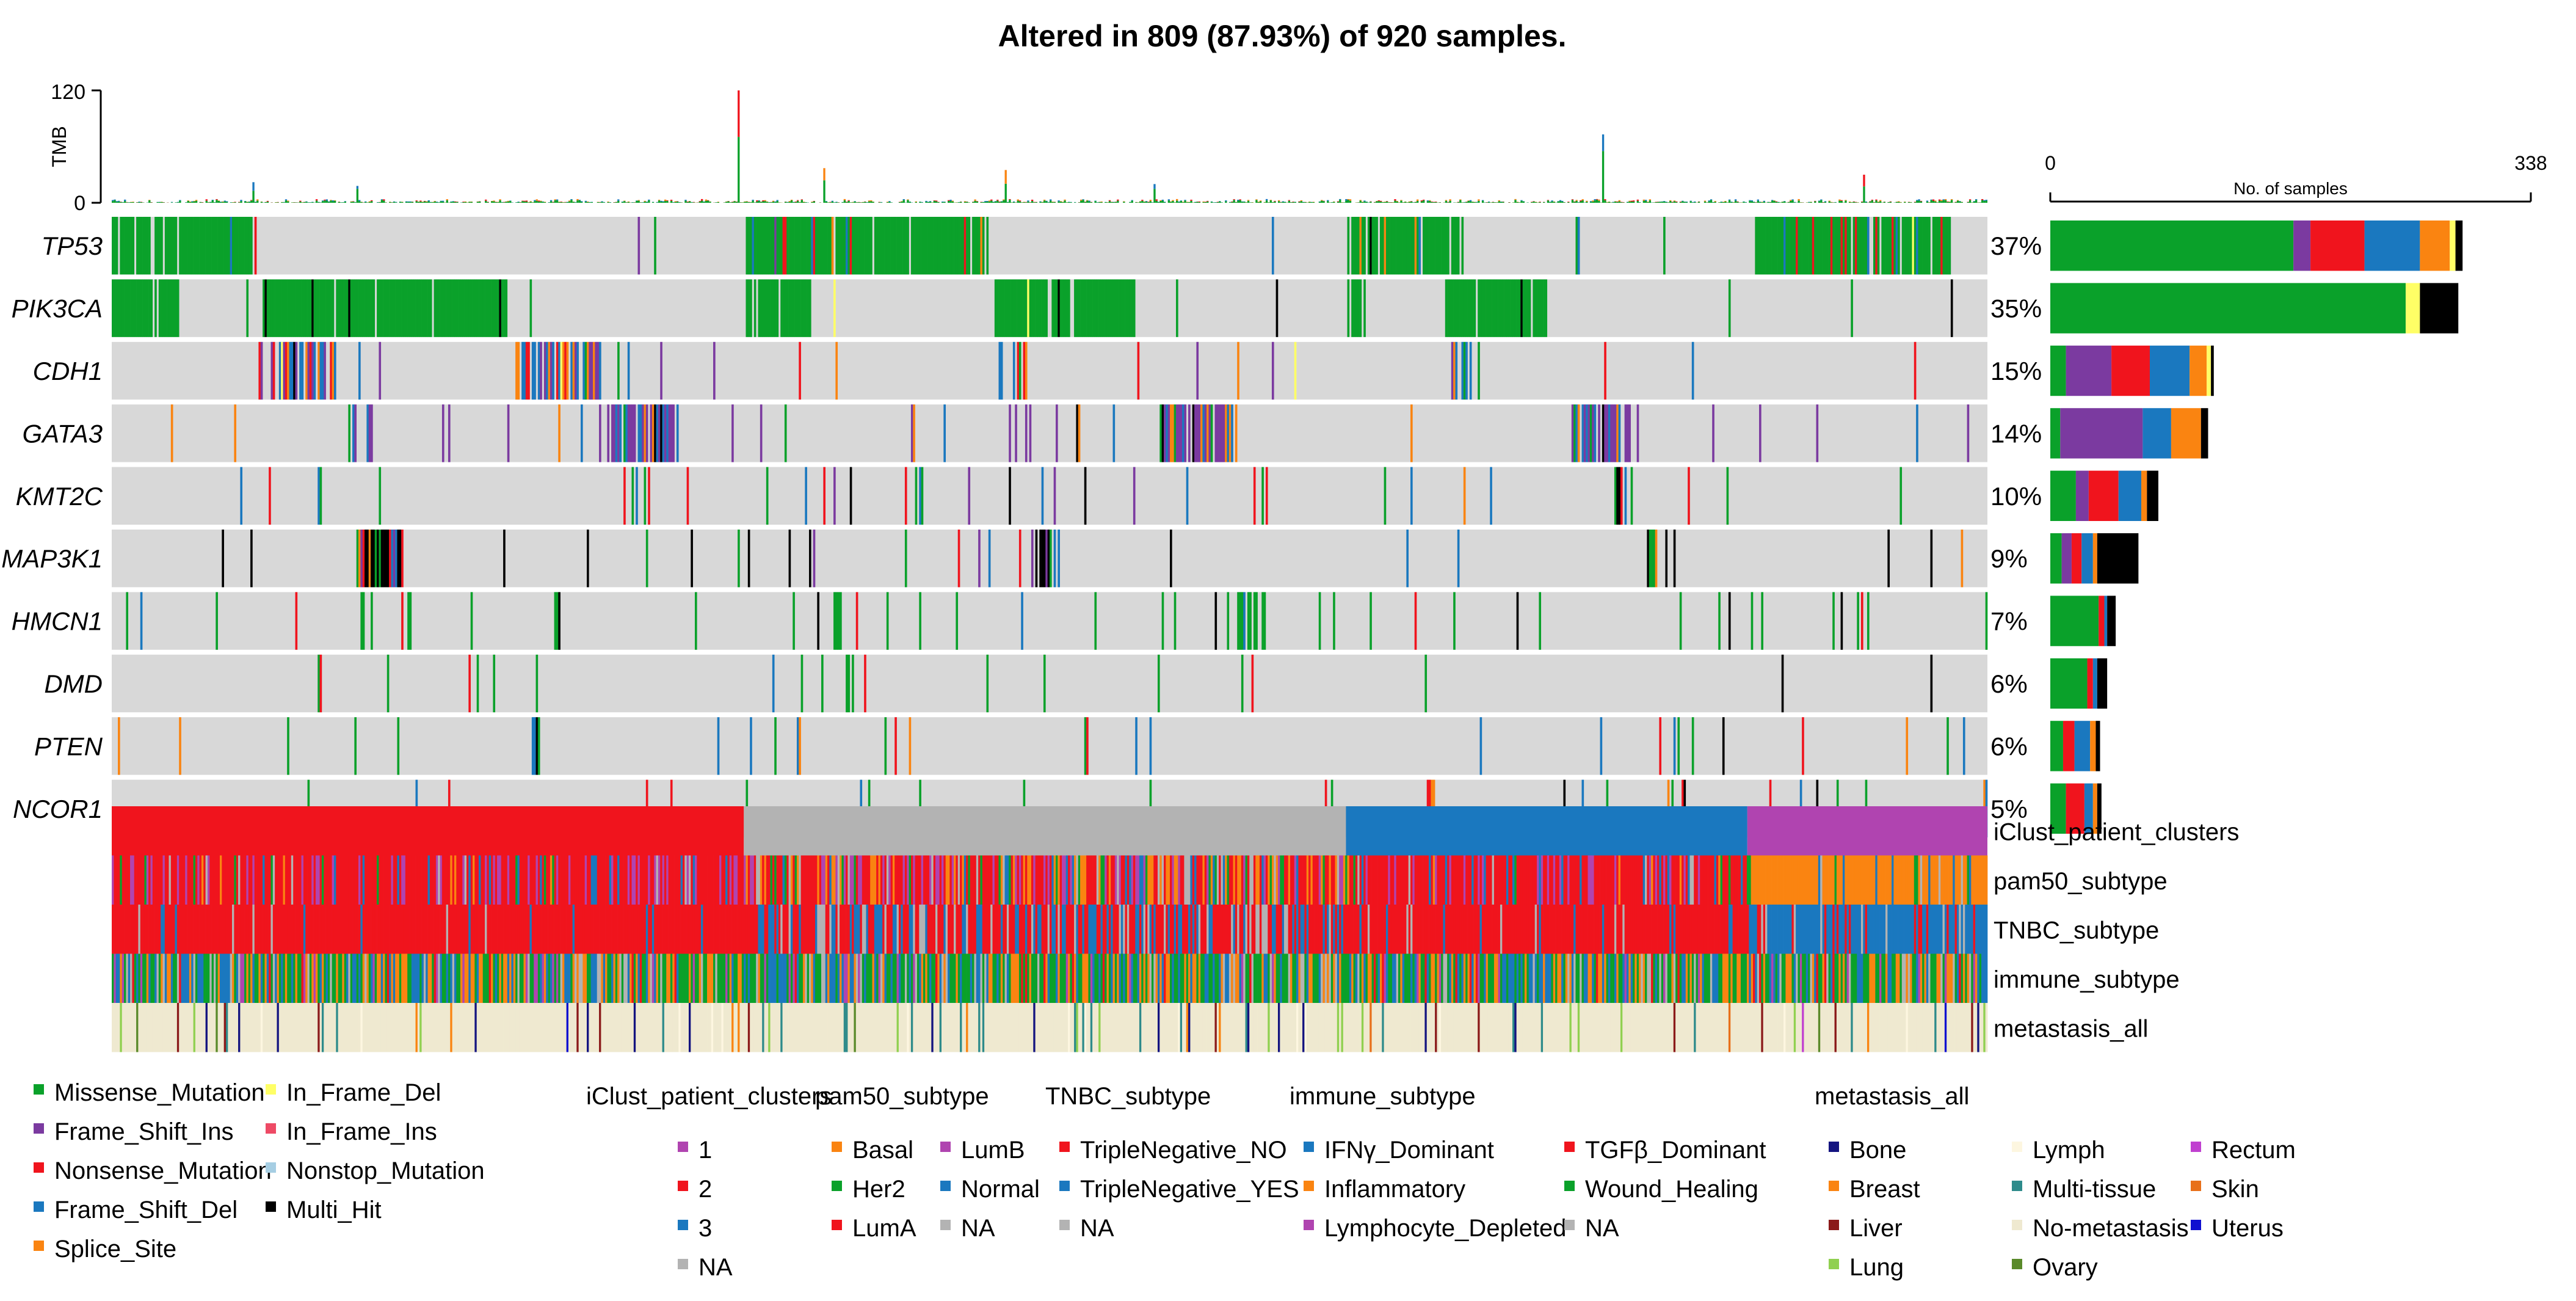  I want to click on gene-bar-segment, so click(2089, 370).